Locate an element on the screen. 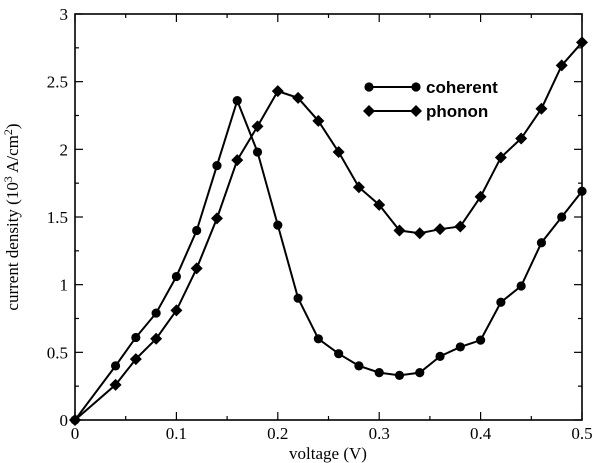 The width and height of the screenshot is (605, 463). y-tick-label: 1 is located at coordinates (64, 285).